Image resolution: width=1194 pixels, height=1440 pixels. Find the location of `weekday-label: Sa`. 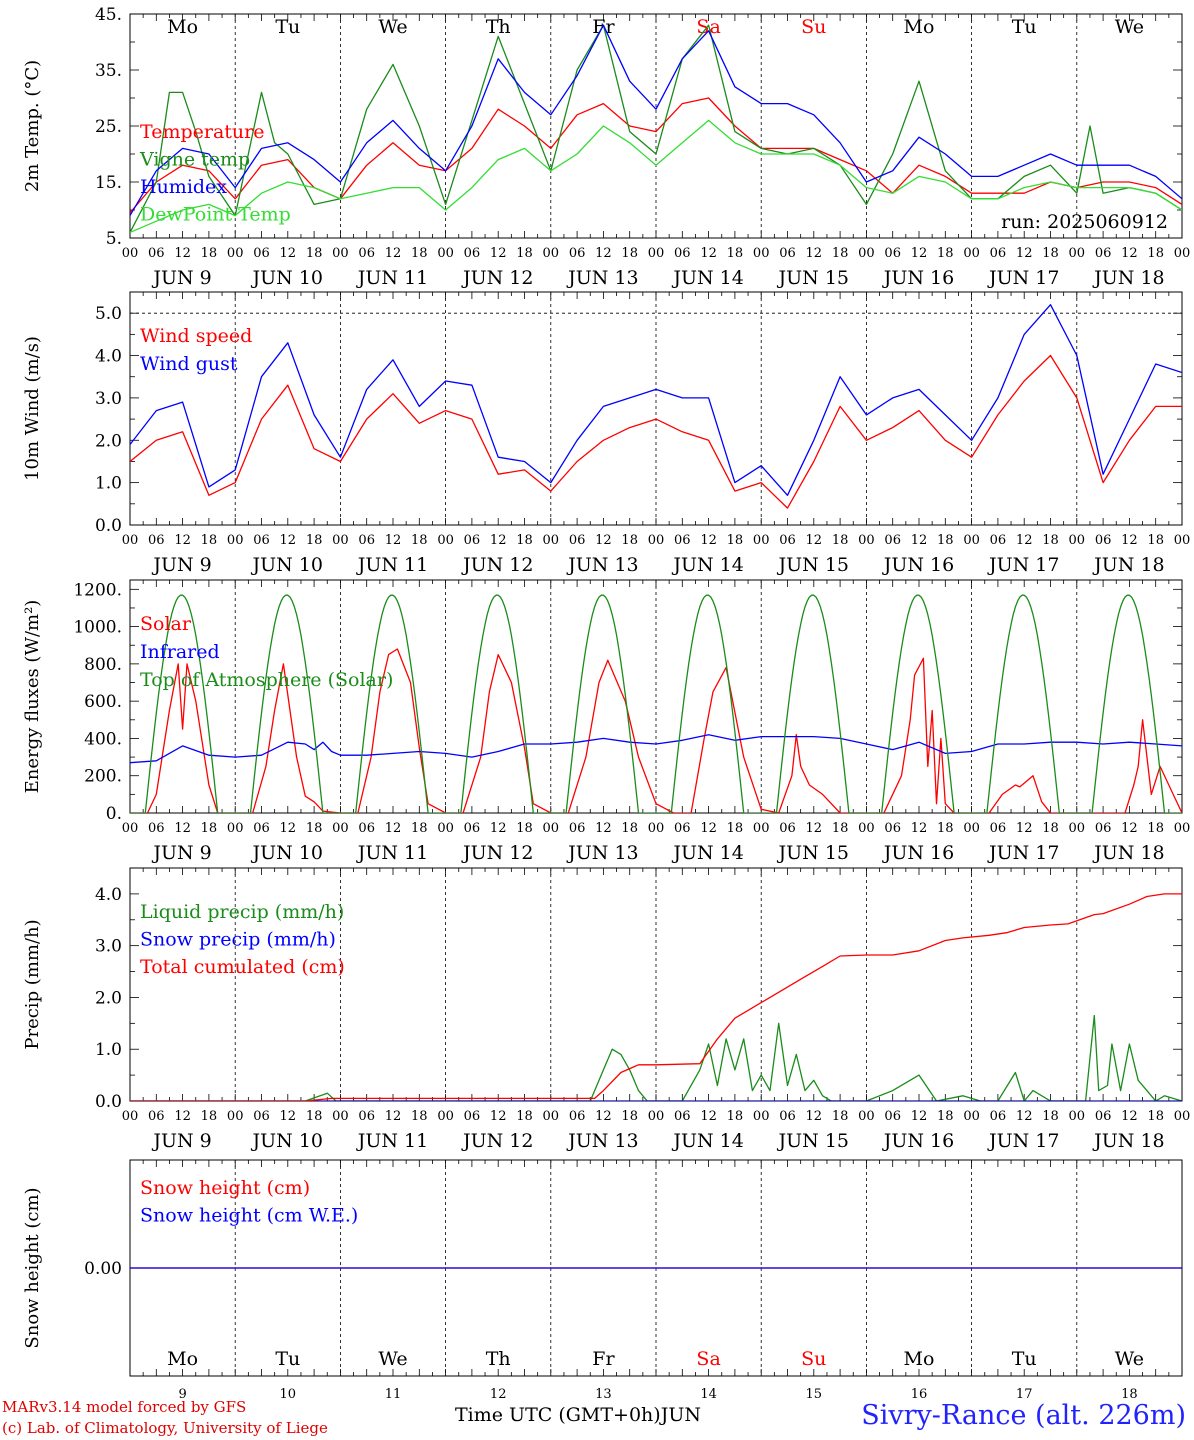

weekday-label: Sa is located at coordinates (708, 1359).